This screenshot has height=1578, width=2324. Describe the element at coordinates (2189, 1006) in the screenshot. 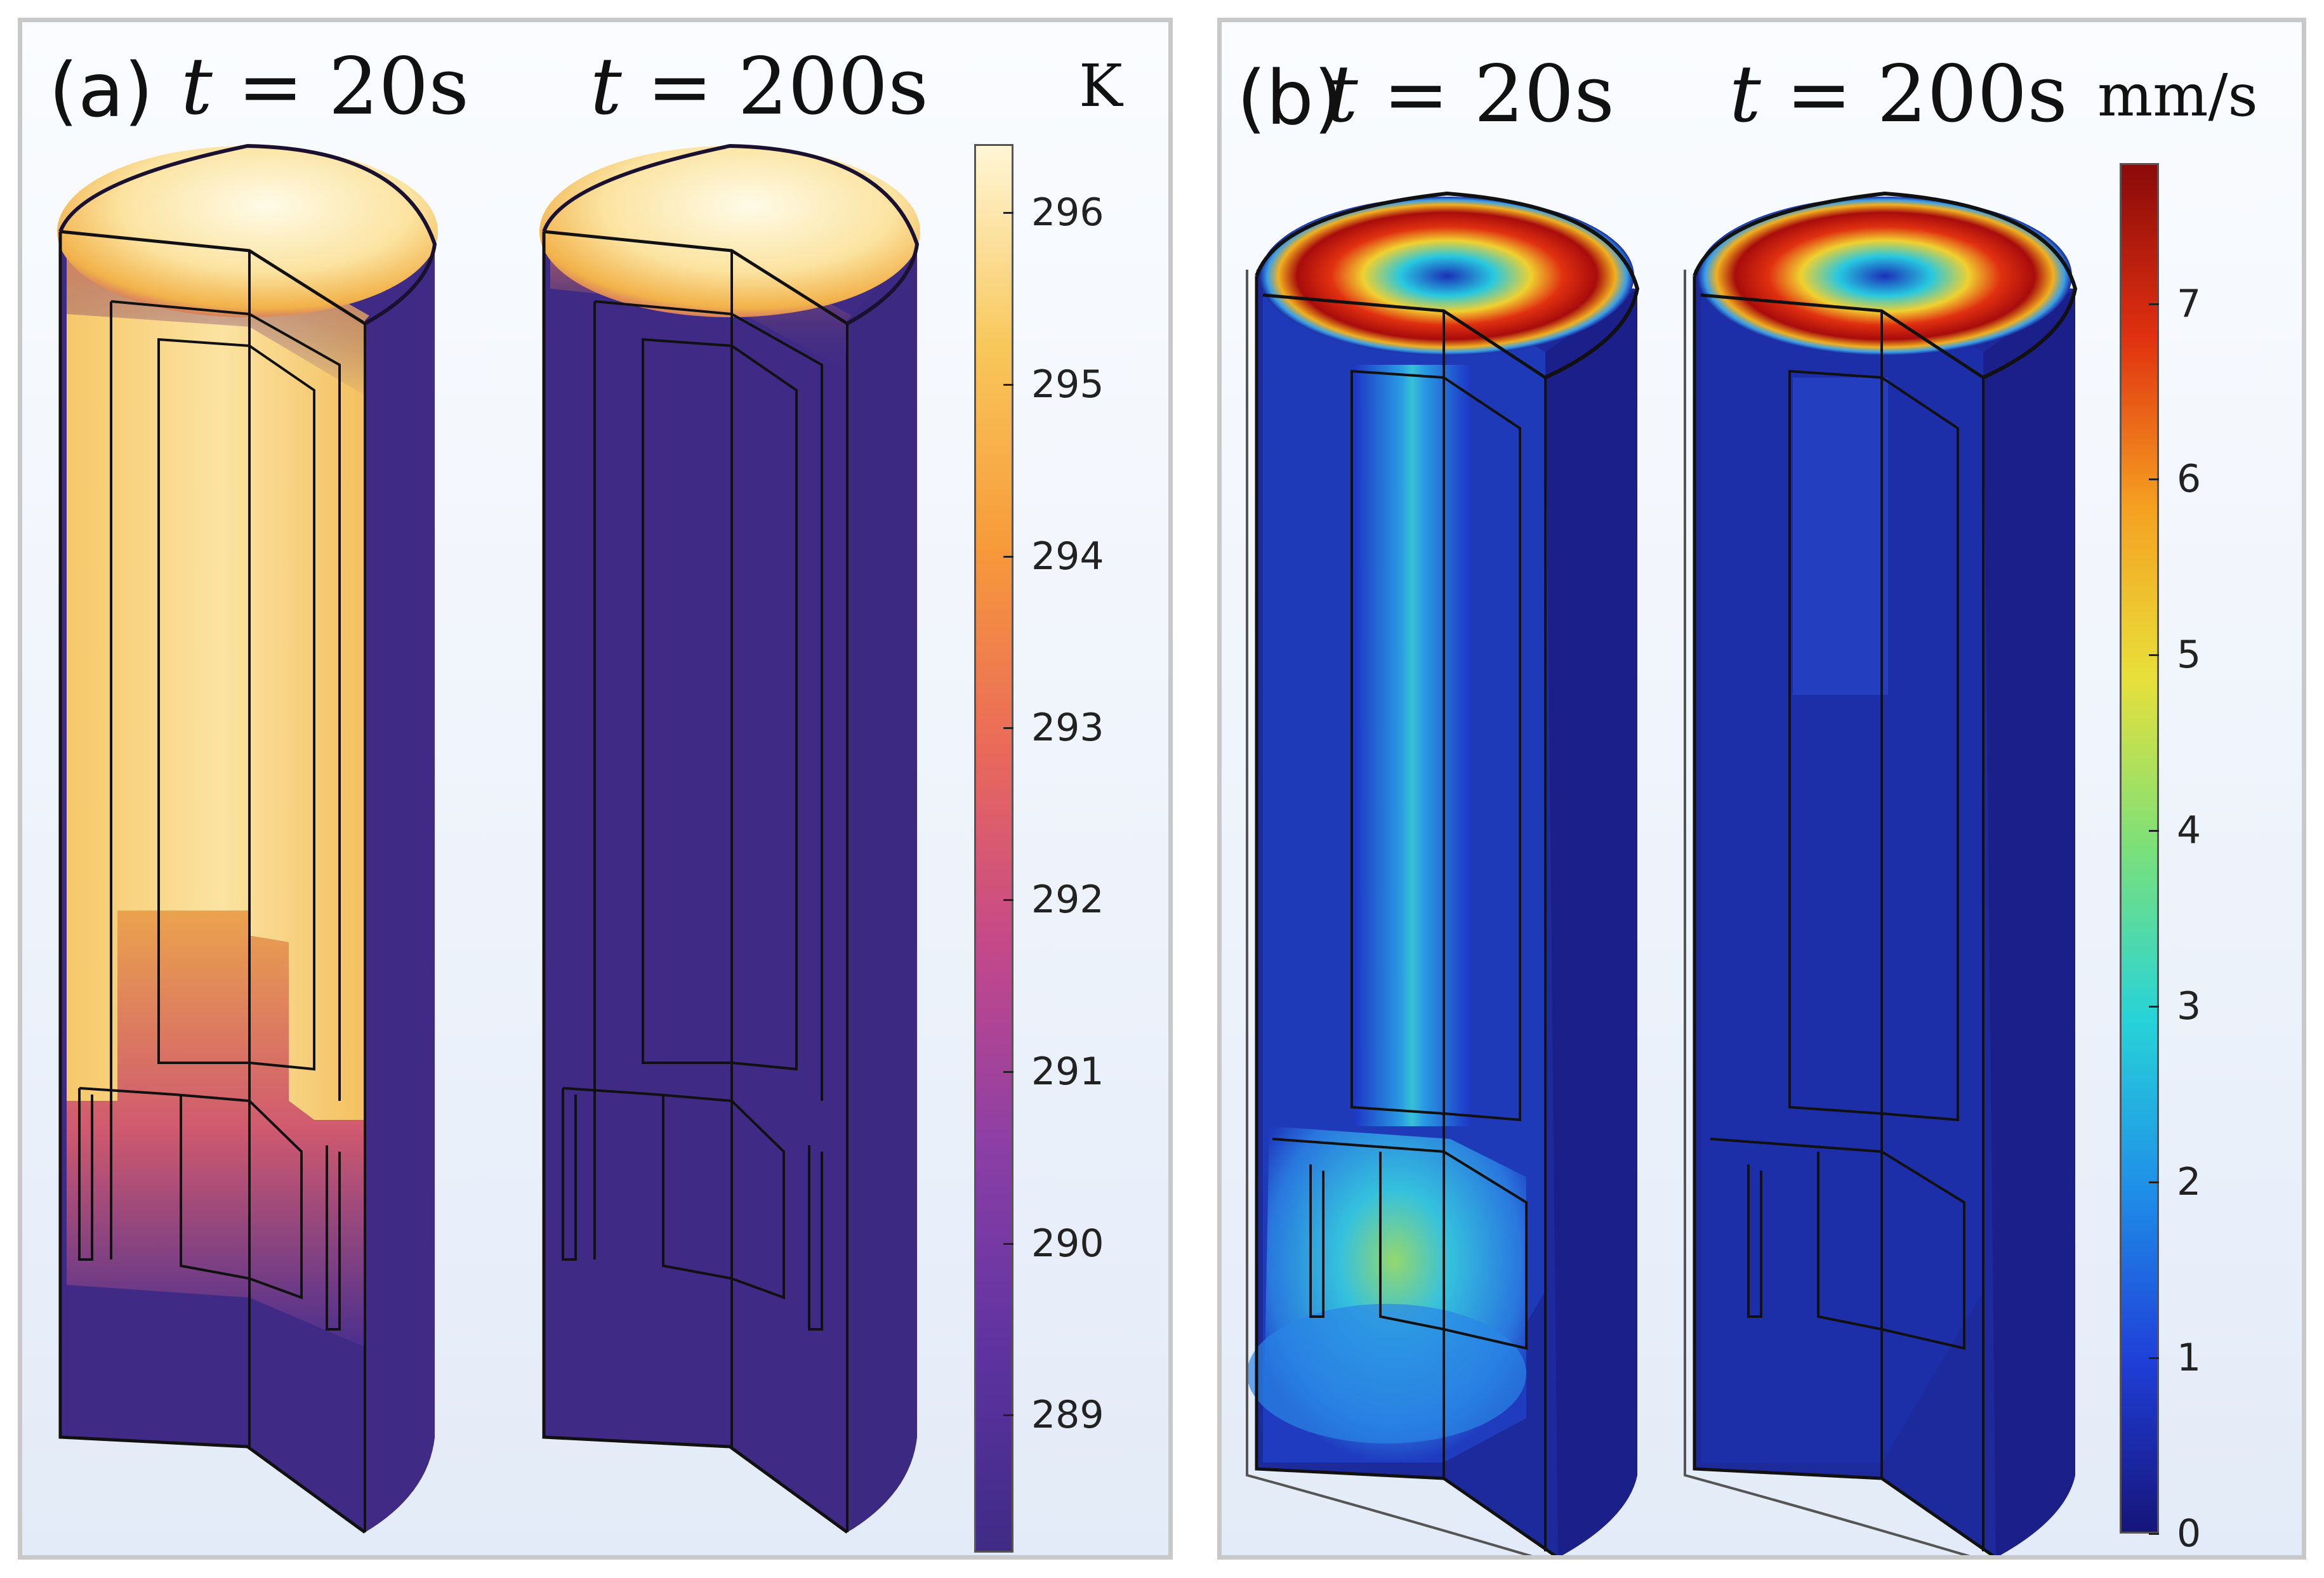

I see `colorbar-tick-label: 3` at that location.